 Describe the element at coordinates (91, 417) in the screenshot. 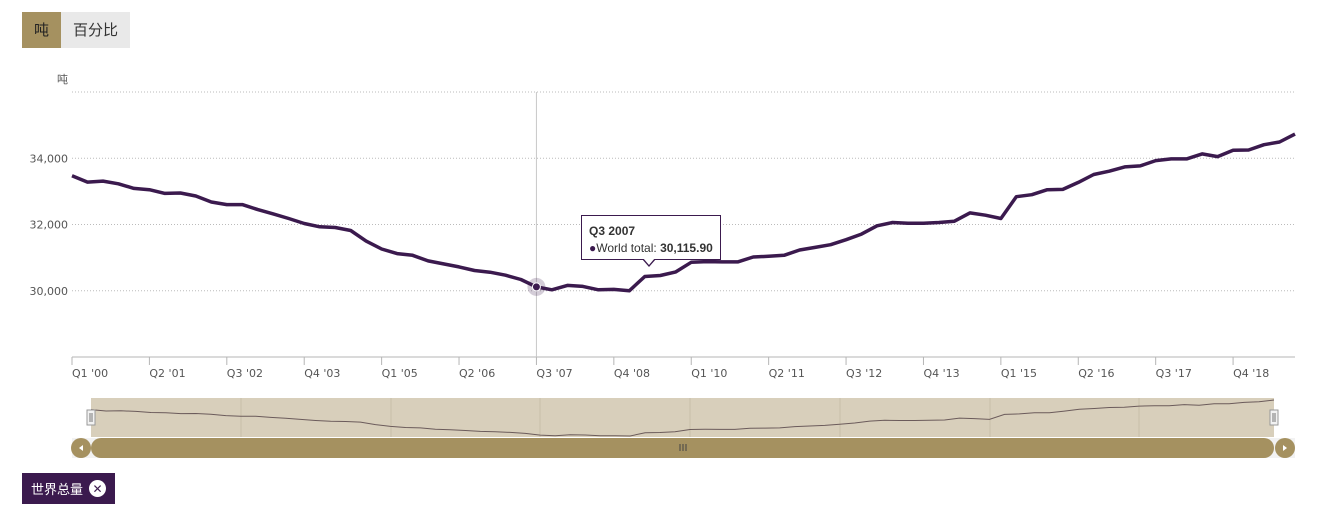

I see `navigator-left-handle` at that location.